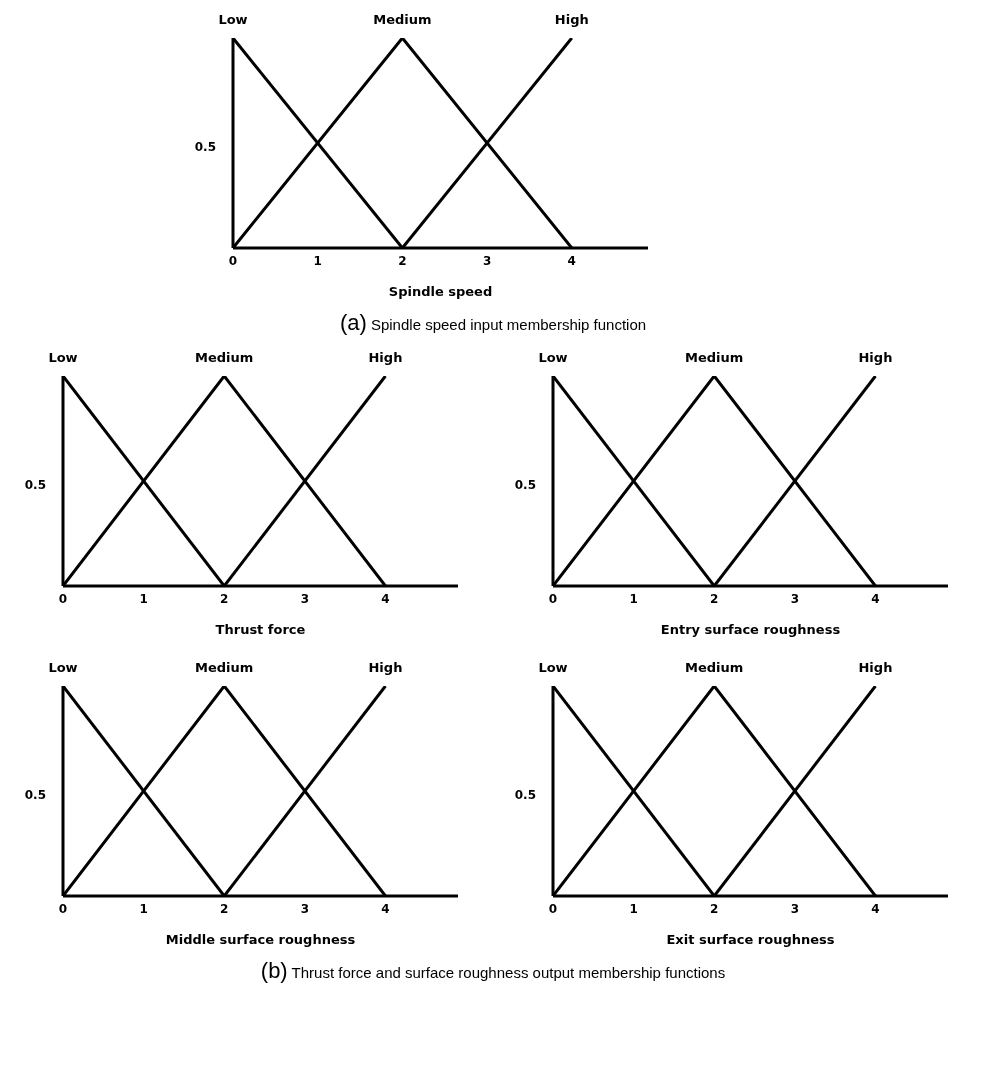 The image size is (990, 1069). What do you see at coordinates (260, 939) in the screenshot?
I see `x-axis-title: Middle surface roughness` at bounding box center [260, 939].